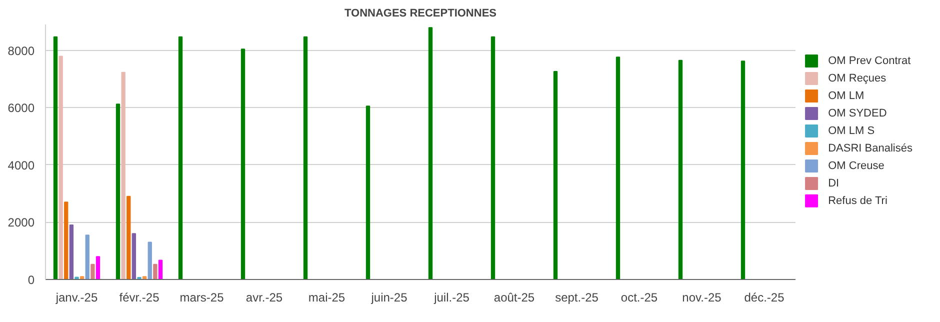  Describe the element at coordinates (639, 297) in the screenshot. I see `x-tick-label: oct.-25` at that location.